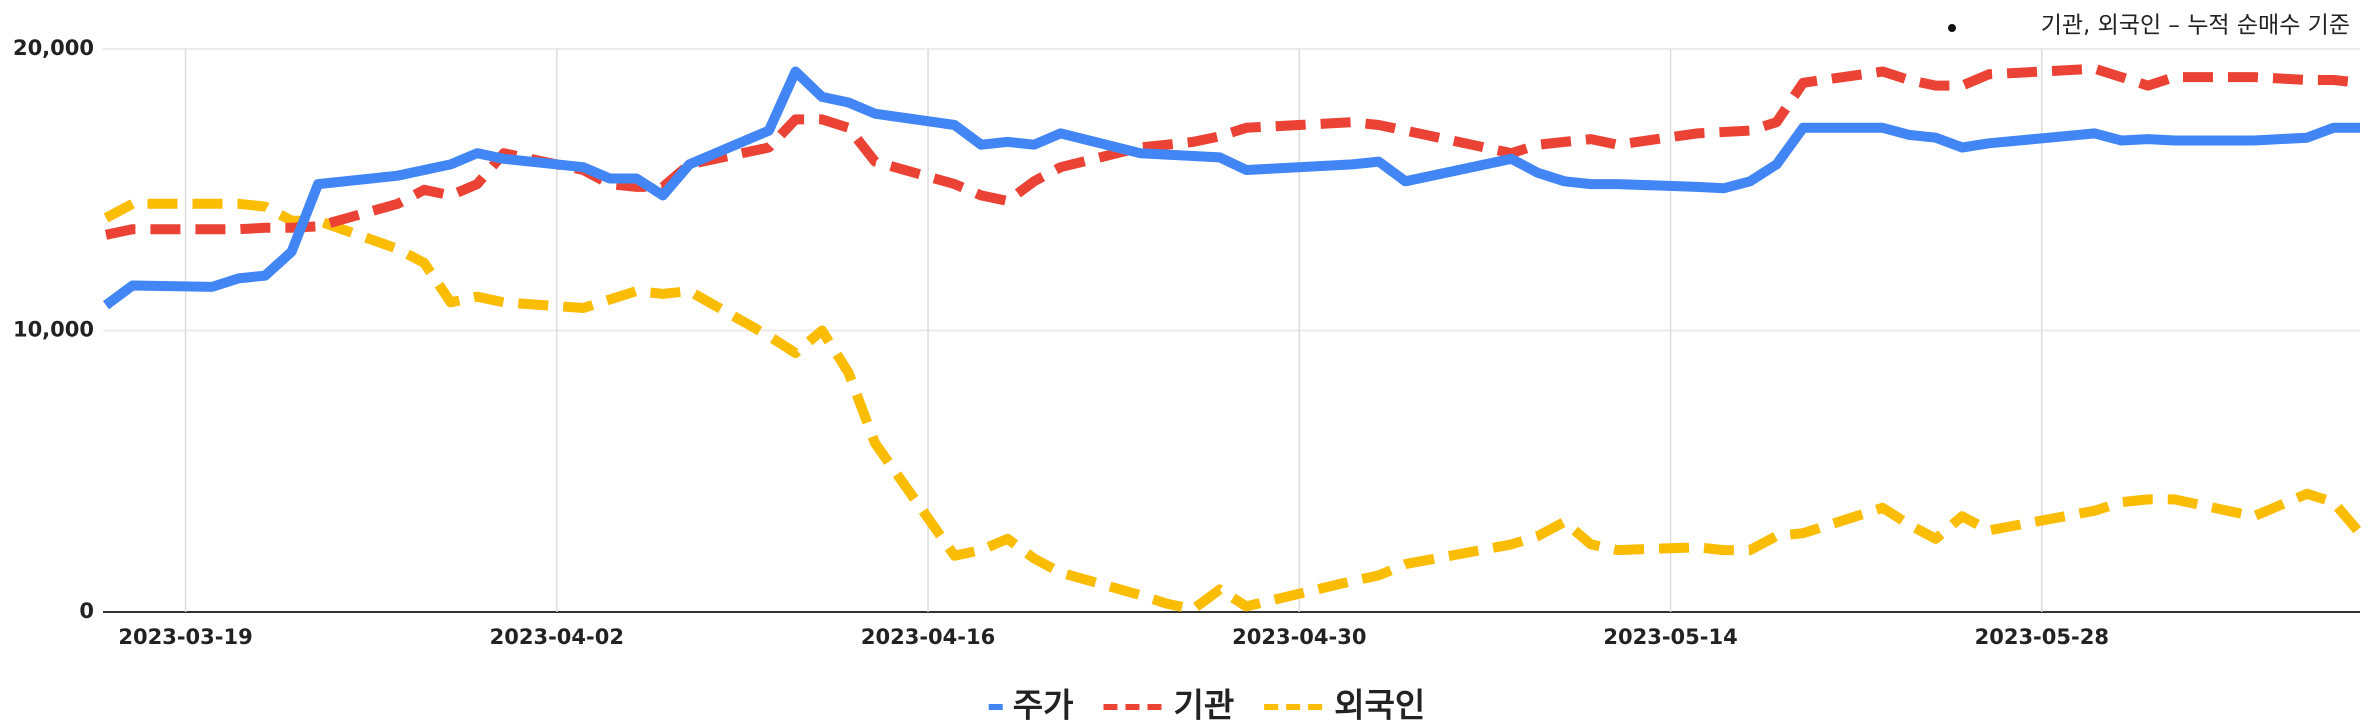 Image resolution: width=2380 pixels, height=728 pixels. What do you see at coordinates (557, 637) in the screenshot?
I see `x-tick-label: 2023-04-02` at bounding box center [557, 637].